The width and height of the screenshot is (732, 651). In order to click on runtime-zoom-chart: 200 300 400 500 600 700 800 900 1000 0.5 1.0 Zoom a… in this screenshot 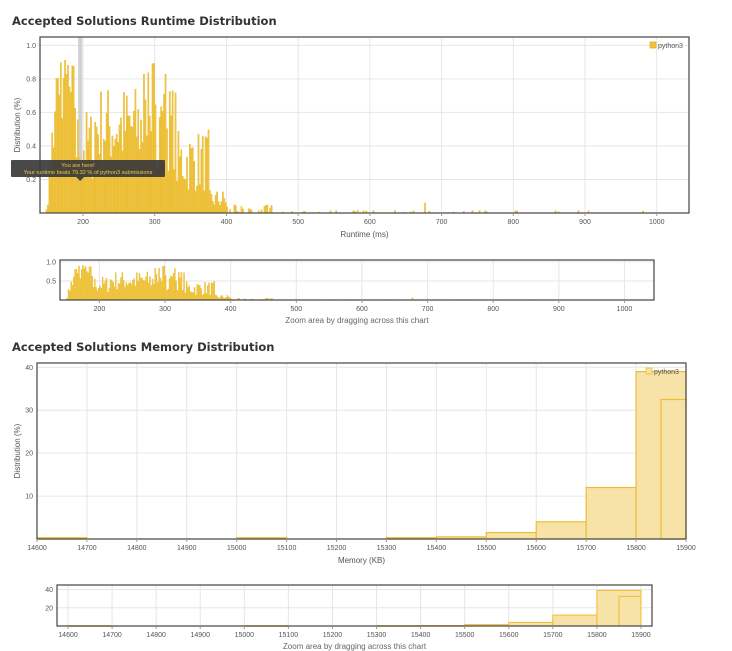, I will do `click(366, 294)`.